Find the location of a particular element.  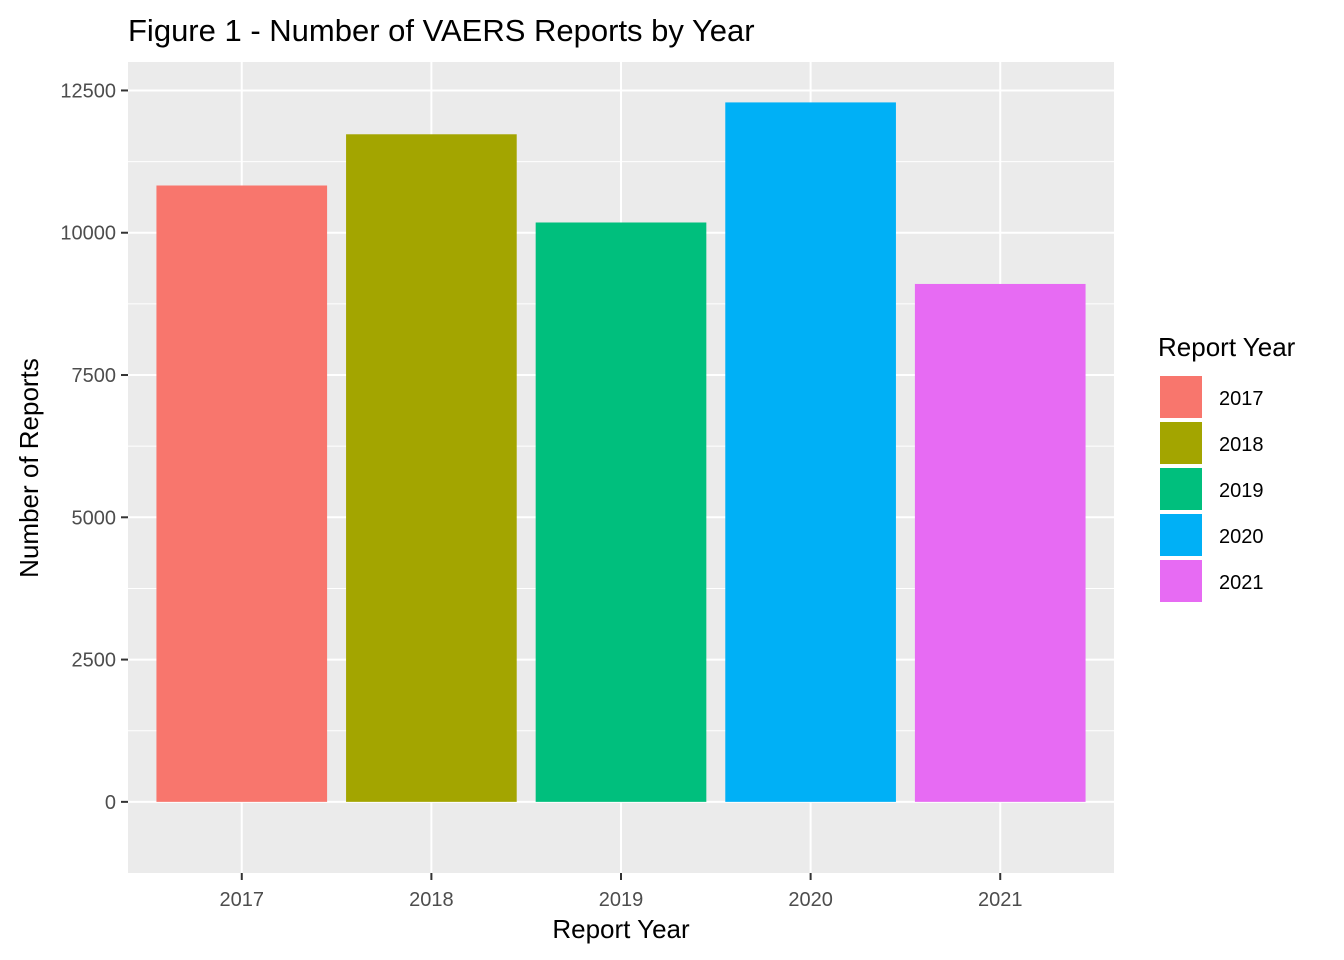

legend-label: 2020 is located at coordinates (1241, 537).